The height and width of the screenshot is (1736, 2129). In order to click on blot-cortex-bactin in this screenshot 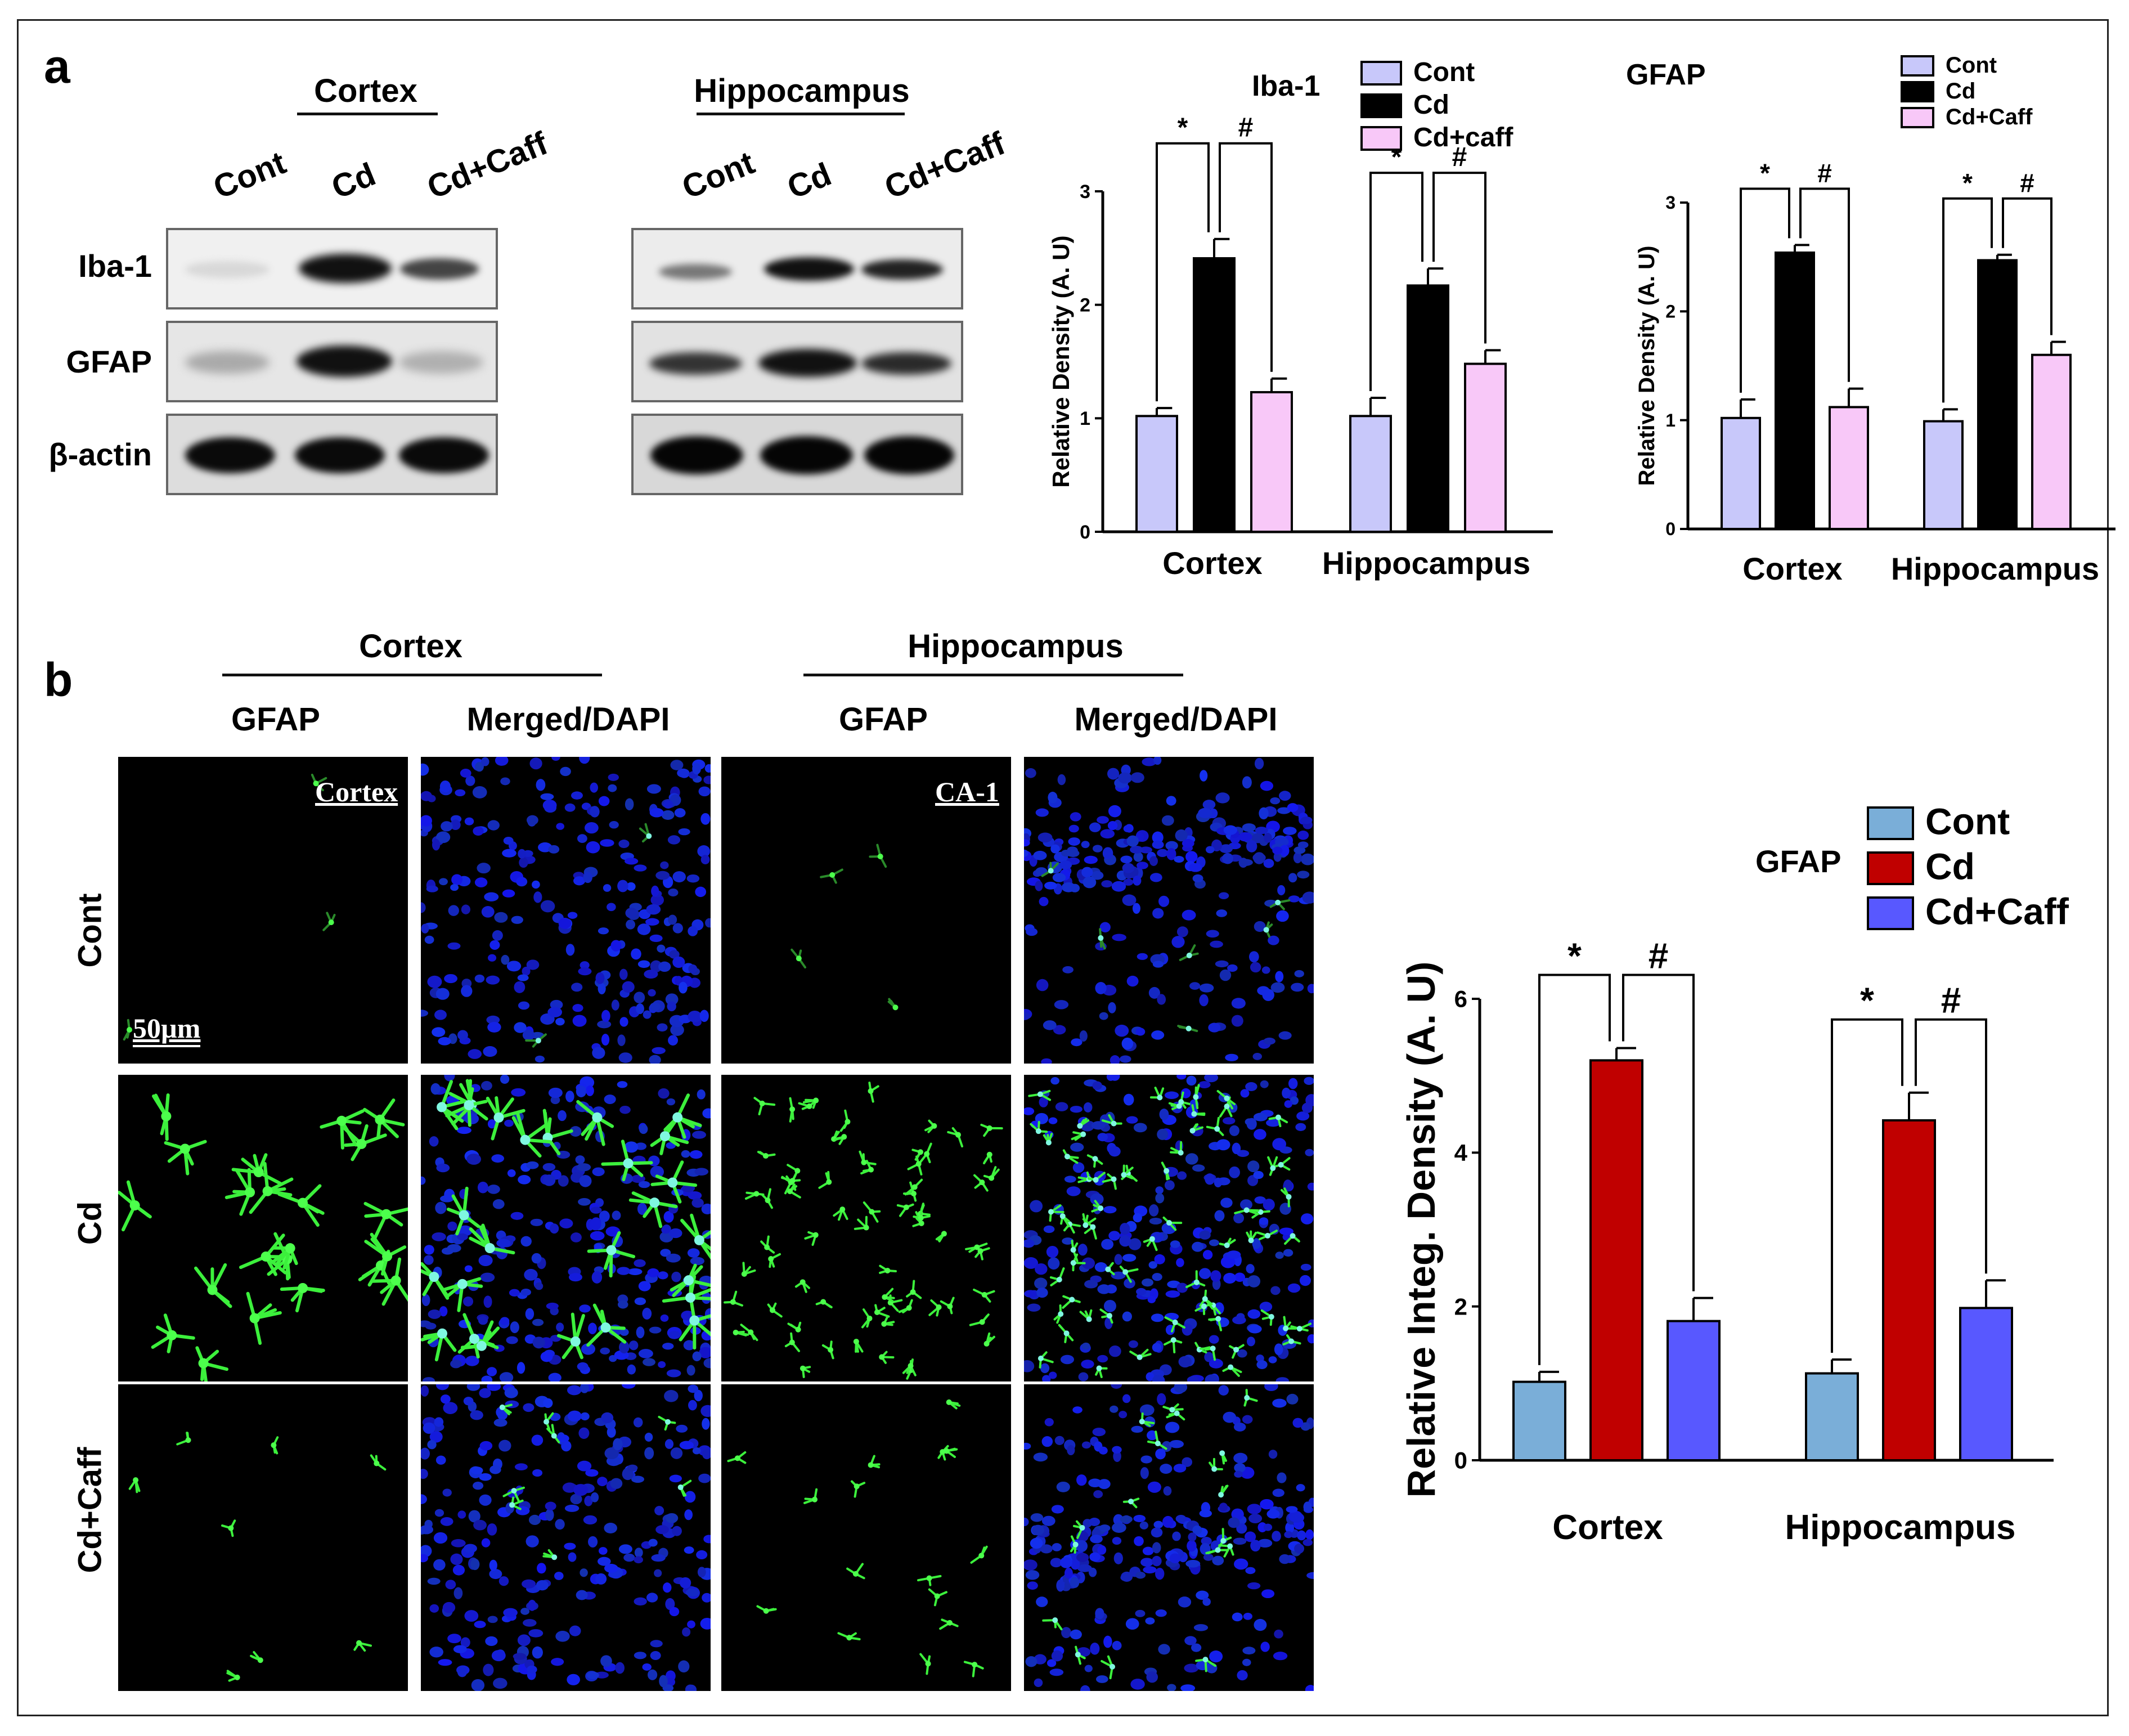, I will do `click(332, 454)`.